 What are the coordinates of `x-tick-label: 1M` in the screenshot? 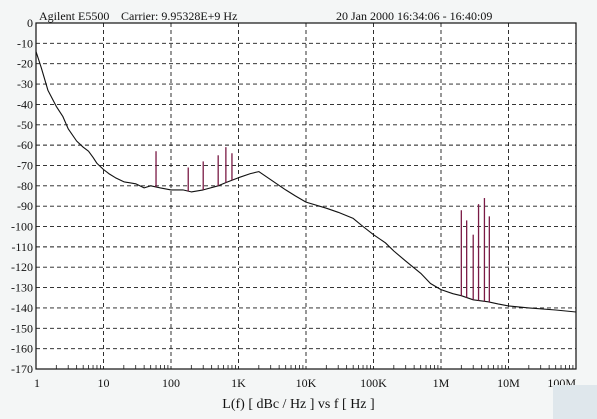 It's located at (441, 383).